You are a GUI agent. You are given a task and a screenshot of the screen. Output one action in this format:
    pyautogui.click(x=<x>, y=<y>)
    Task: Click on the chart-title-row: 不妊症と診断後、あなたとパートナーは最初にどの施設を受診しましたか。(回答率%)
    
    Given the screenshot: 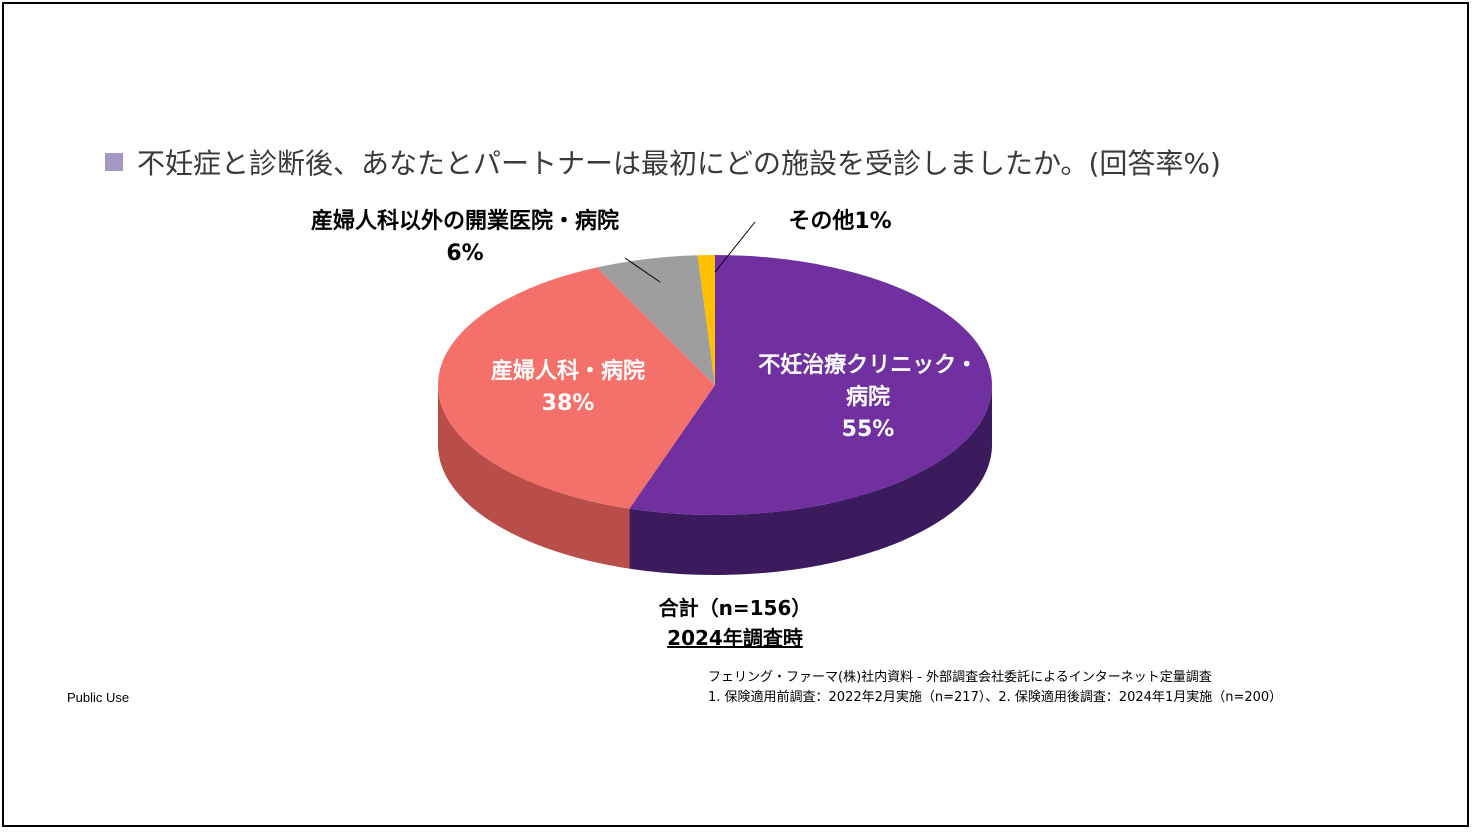 What is the action you would take?
    pyautogui.click(x=663, y=162)
    